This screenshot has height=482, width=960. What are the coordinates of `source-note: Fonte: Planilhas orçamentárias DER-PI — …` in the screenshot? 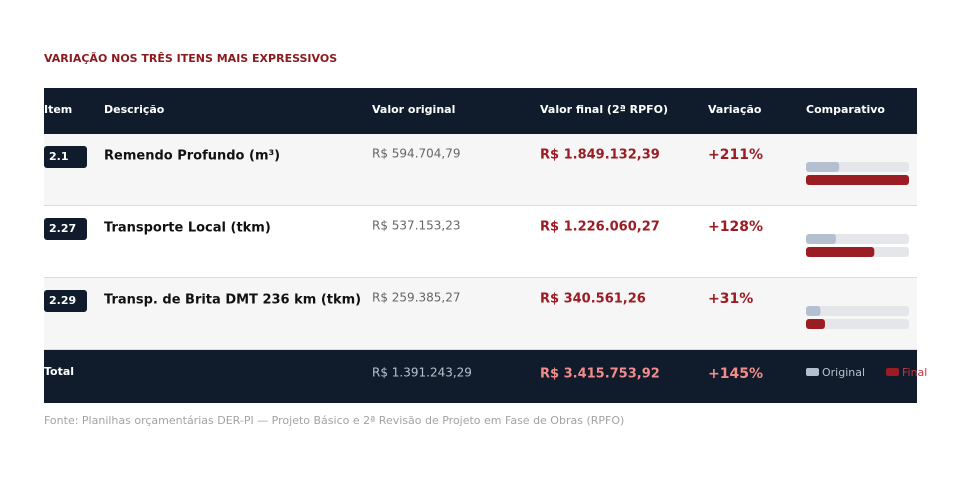 It's located at (334, 420).